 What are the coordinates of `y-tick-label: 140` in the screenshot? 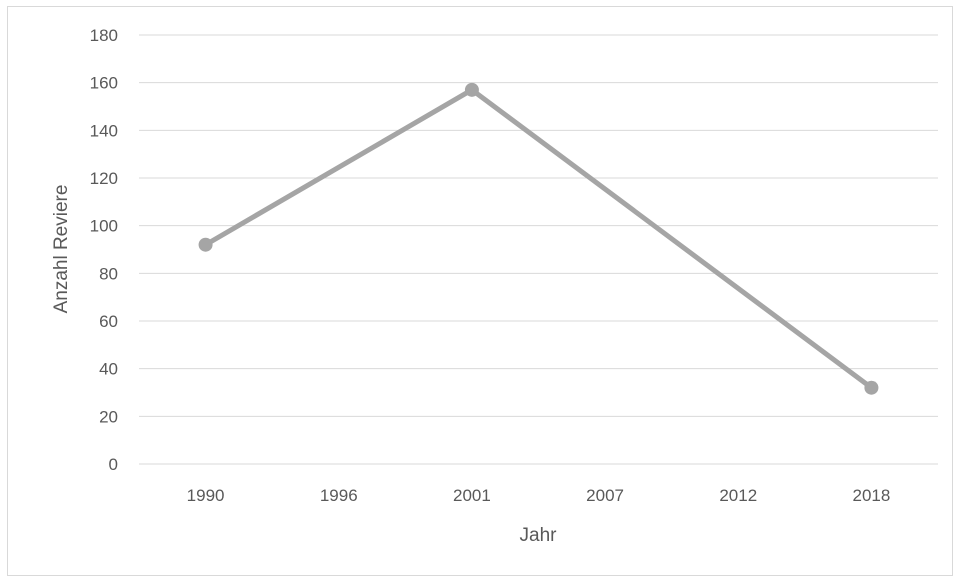 It's located at (104, 130).